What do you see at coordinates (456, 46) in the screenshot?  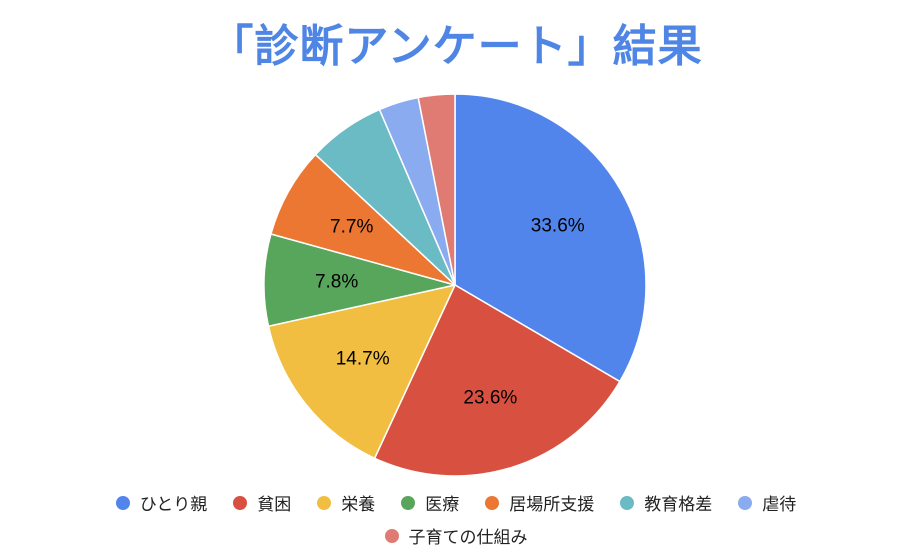 I see `chart-title: 「診断アンケート」結果` at bounding box center [456, 46].